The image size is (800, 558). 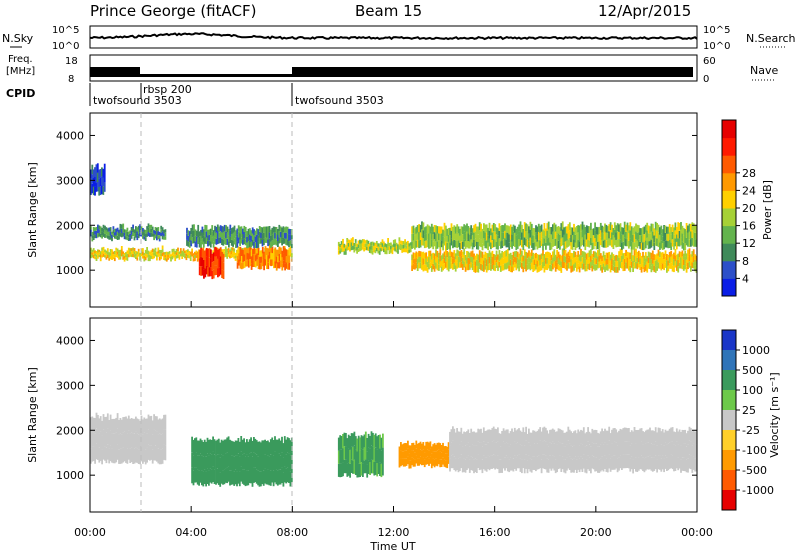 I want to click on colorbar-swatch, so click(x=729, y=380).